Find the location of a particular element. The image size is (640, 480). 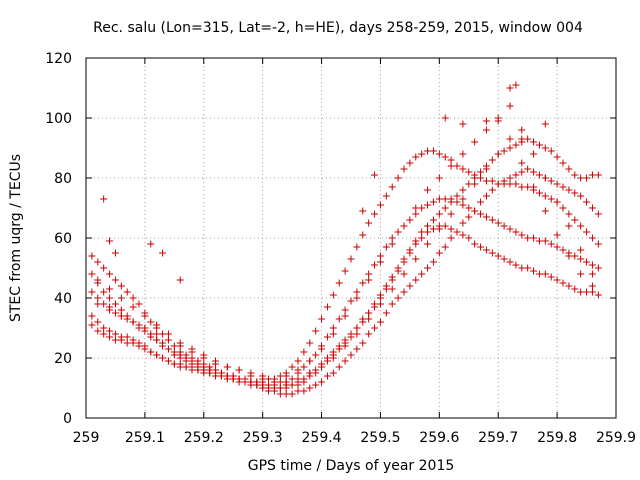

x-tick-label: 259.5 is located at coordinates (380, 438).